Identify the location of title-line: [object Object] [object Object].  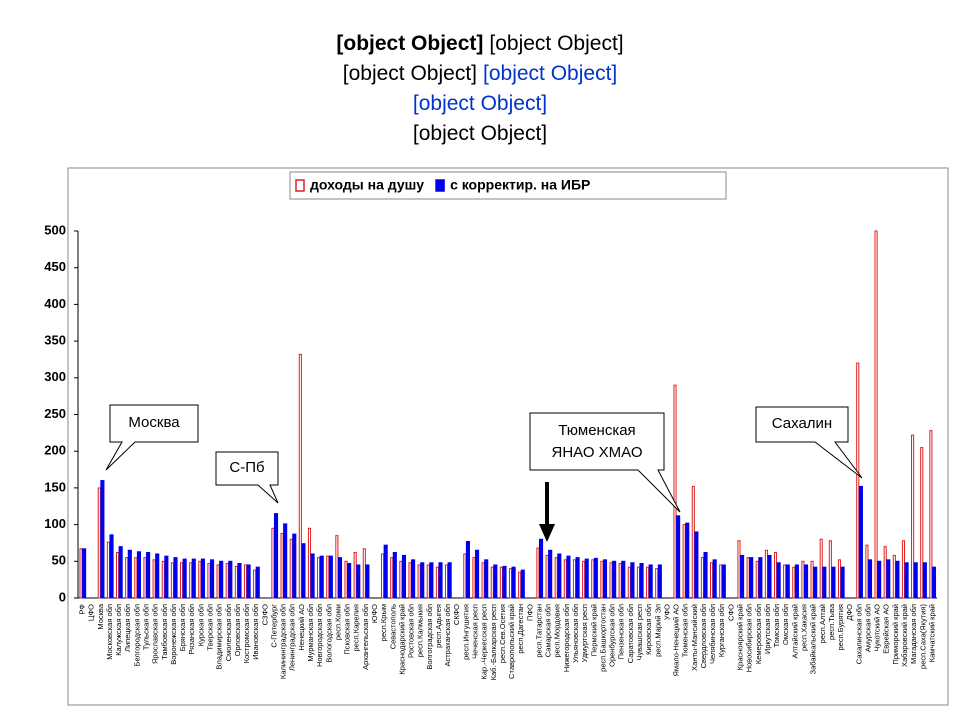
(480, 73).